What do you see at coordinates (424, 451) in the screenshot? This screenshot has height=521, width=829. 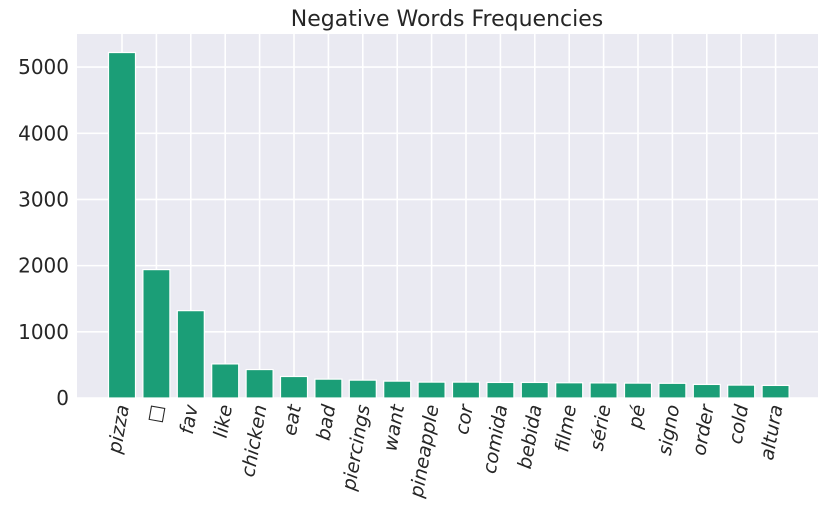 I see `x-tick-label: pineapple` at bounding box center [424, 451].